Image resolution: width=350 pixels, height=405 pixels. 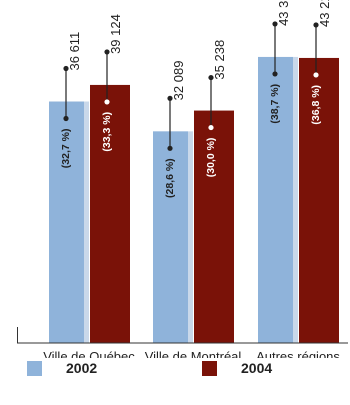 I want to click on pct-label-2004-2: (36,8 %), so click(x=316, y=105).